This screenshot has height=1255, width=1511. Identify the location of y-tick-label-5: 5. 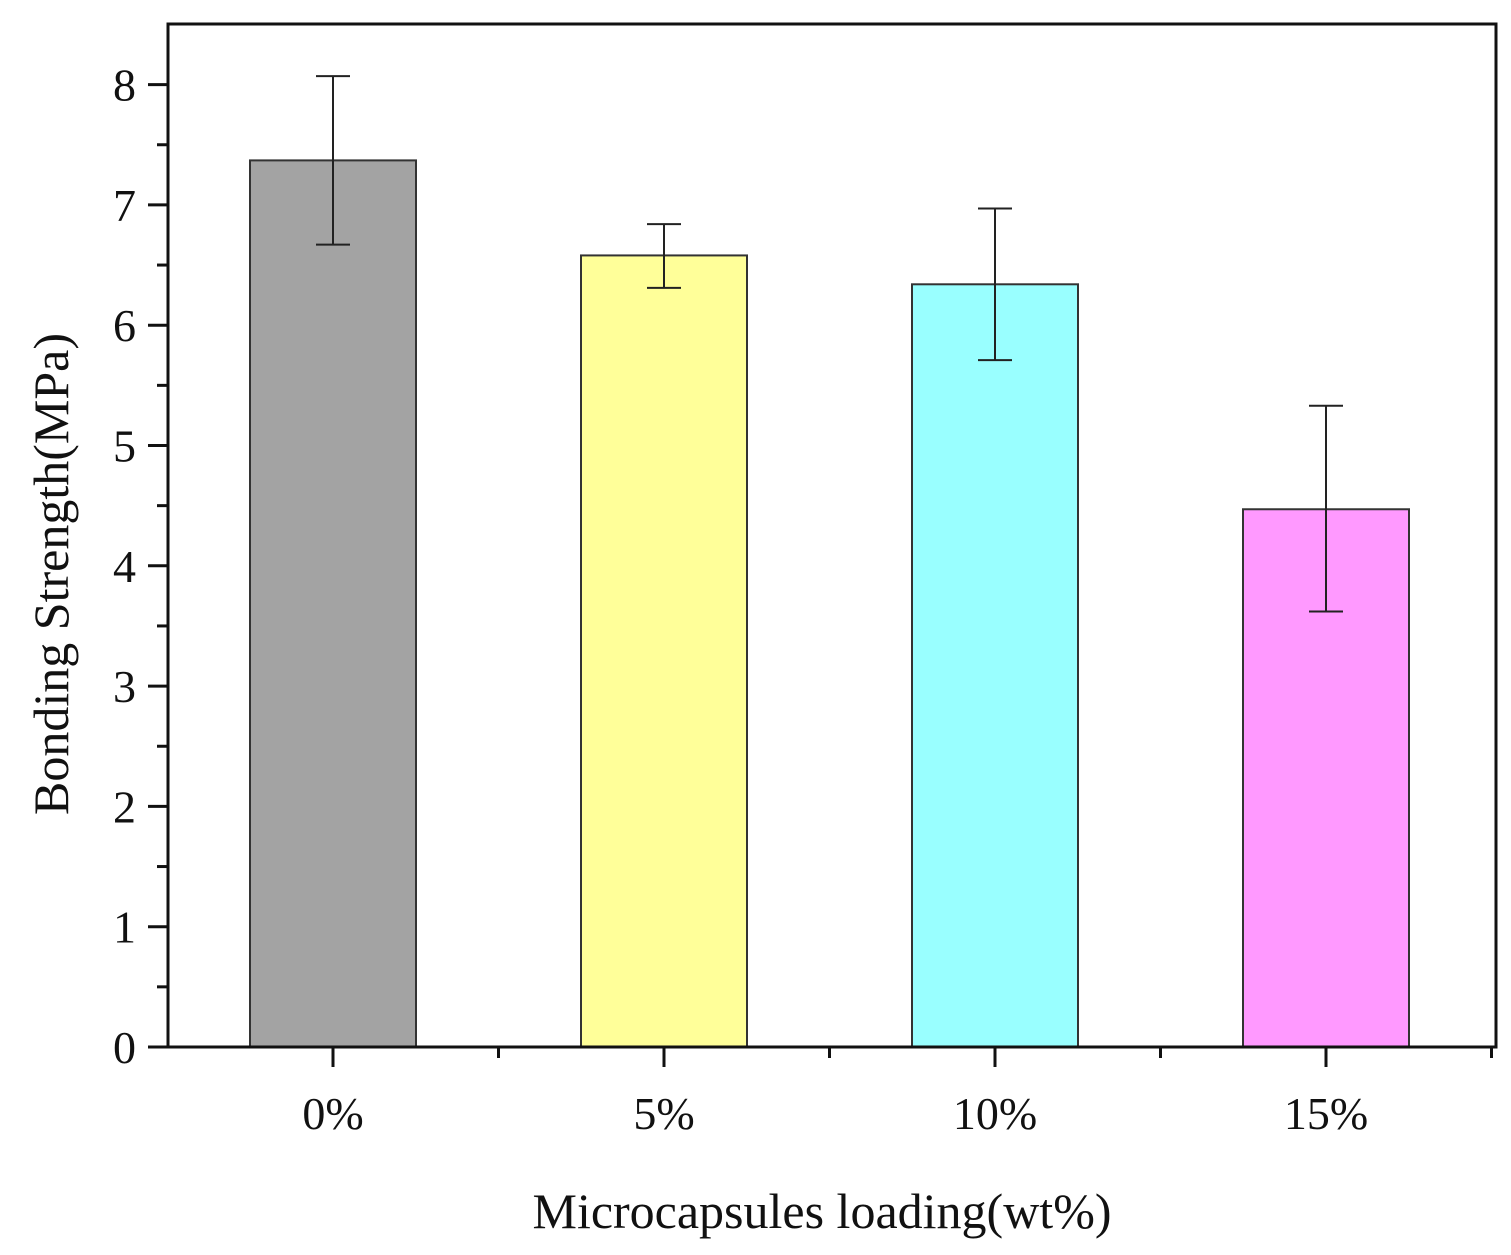
(124, 446).